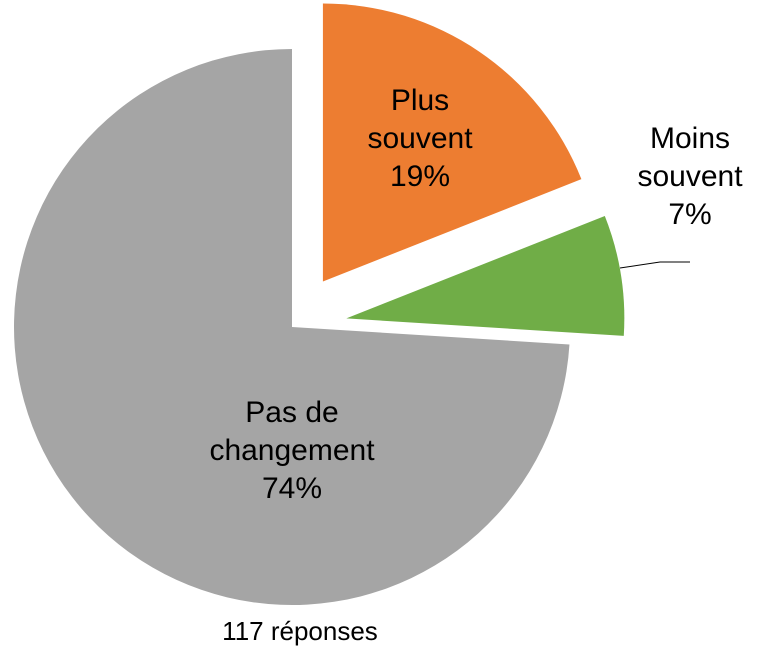 The height and width of the screenshot is (655, 773). I want to click on slice-value-label: 19%, so click(420, 176).